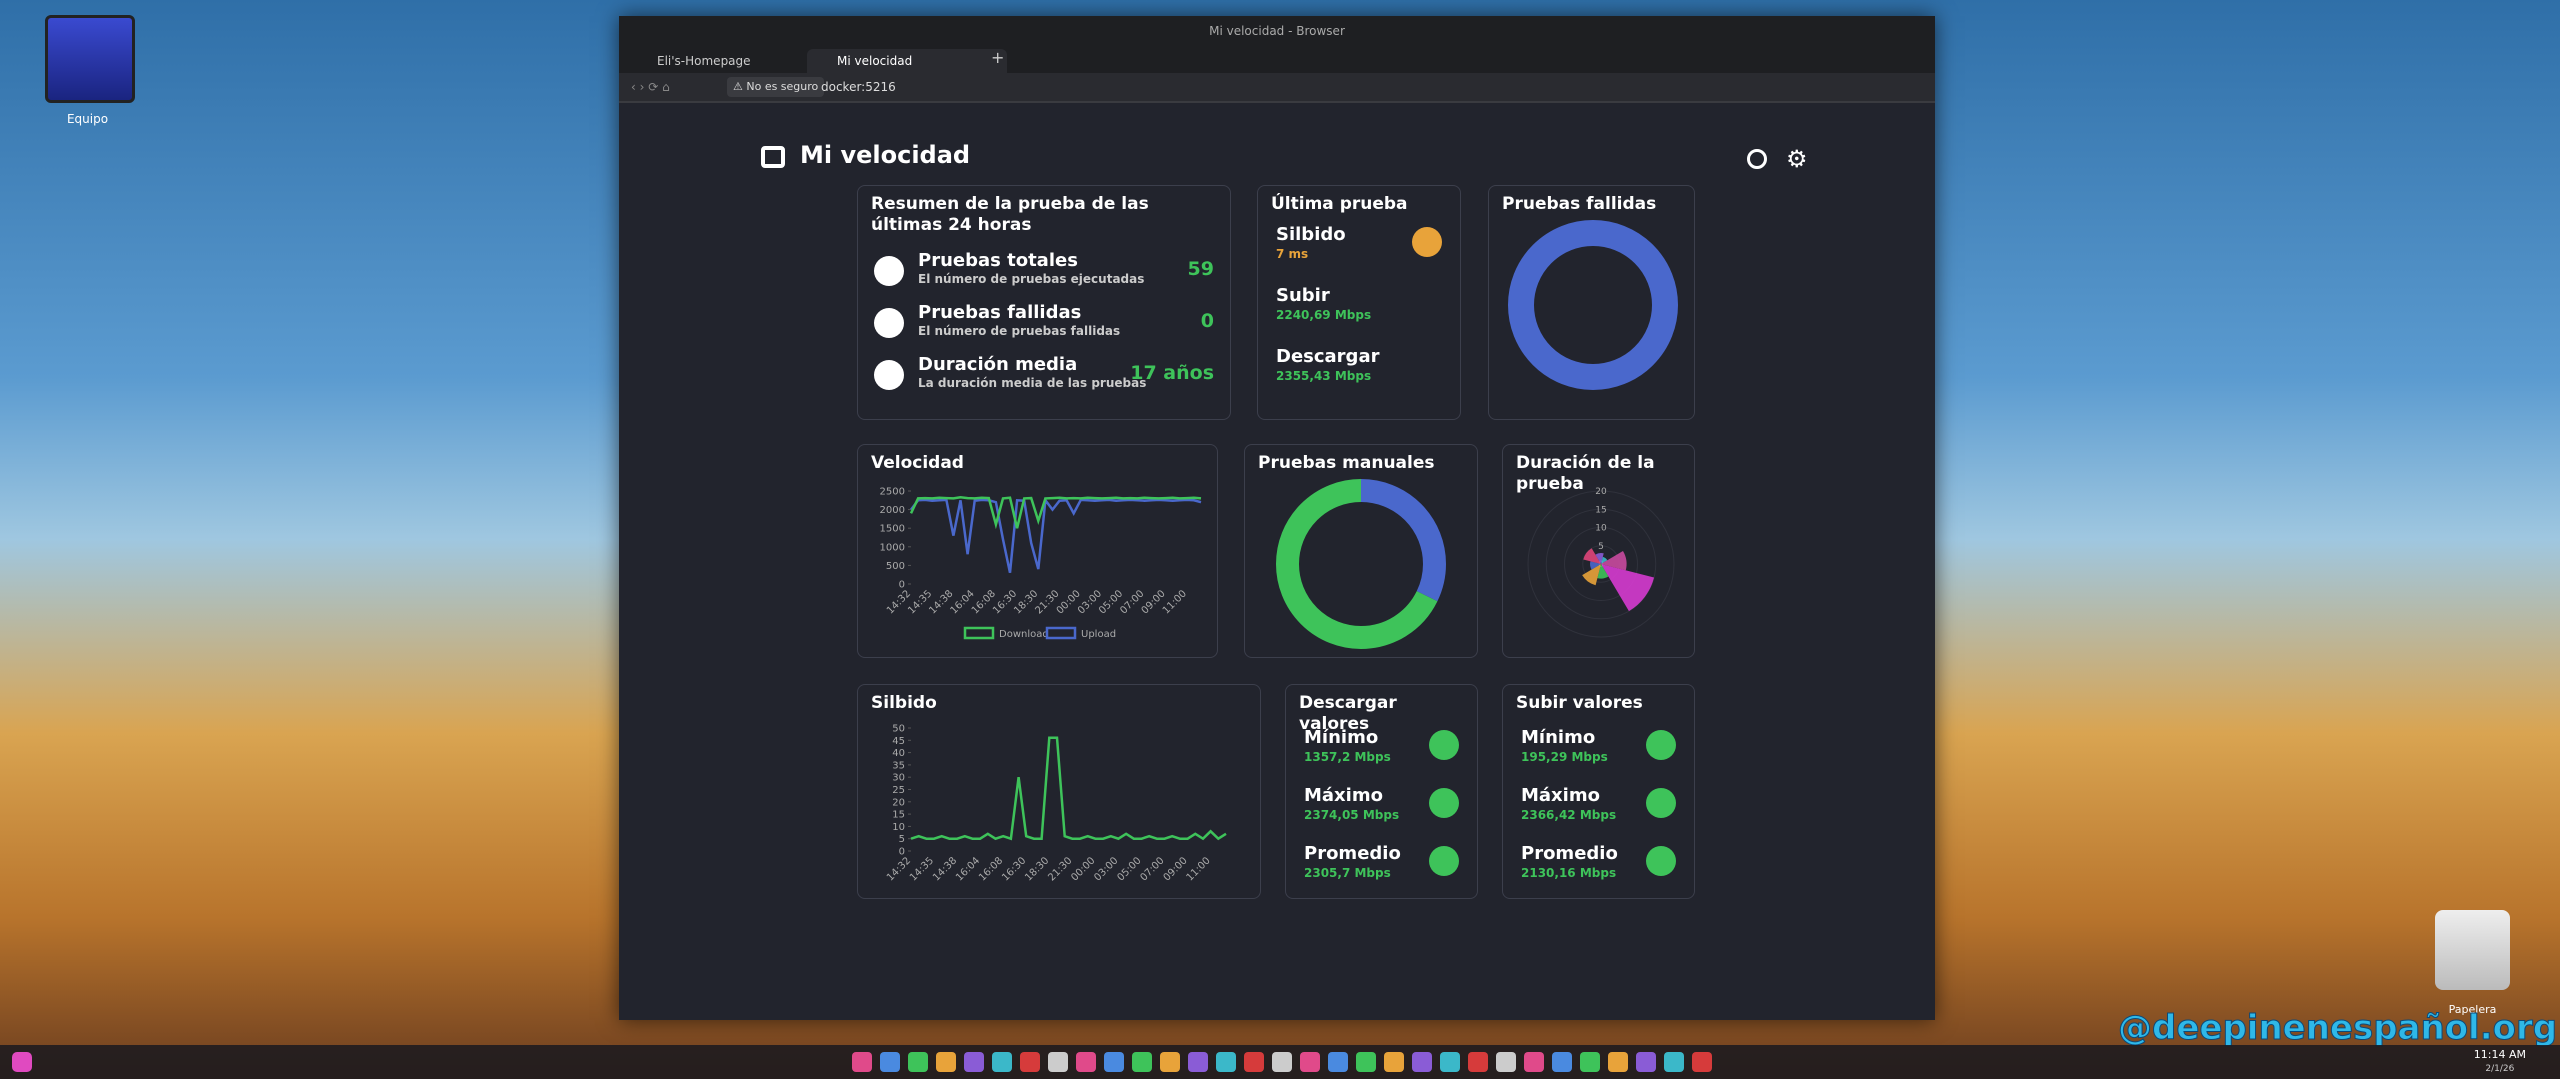 The width and height of the screenshot is (2560, 1079). What do you see at coordinates (87, 119) in the screenshot?
I see `icon-label: Equipo` at bounding box center [87, 119].